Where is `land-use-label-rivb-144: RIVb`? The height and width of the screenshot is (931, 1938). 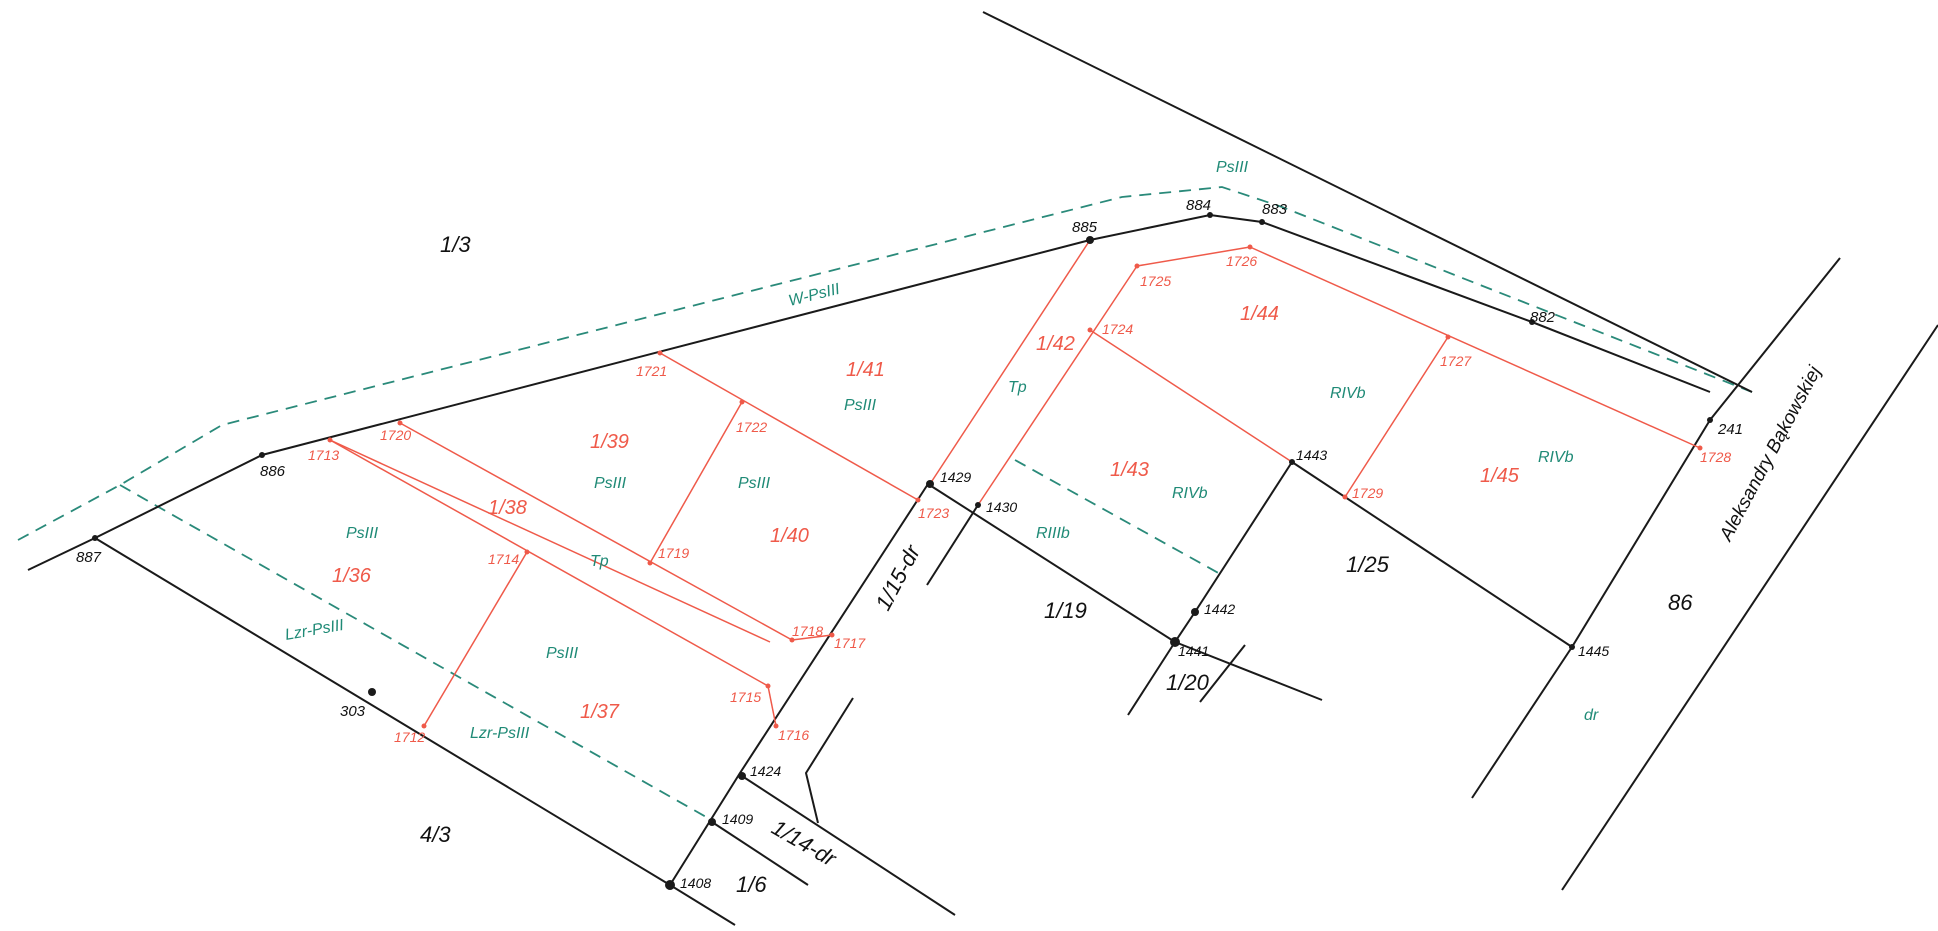 land-use-label-rivb-144: RIVb is located at coordinates (1348, 393).